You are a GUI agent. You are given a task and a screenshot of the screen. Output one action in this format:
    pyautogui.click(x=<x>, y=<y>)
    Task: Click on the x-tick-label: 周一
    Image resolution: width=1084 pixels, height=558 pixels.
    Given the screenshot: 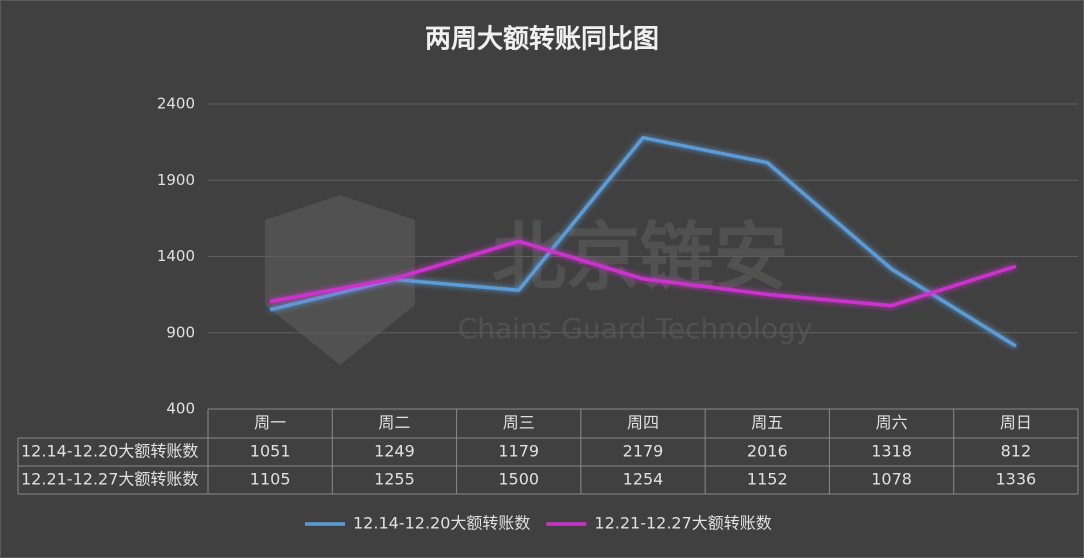 What is the action you would take?
    pyautogui.click(x=270, y=422)
    